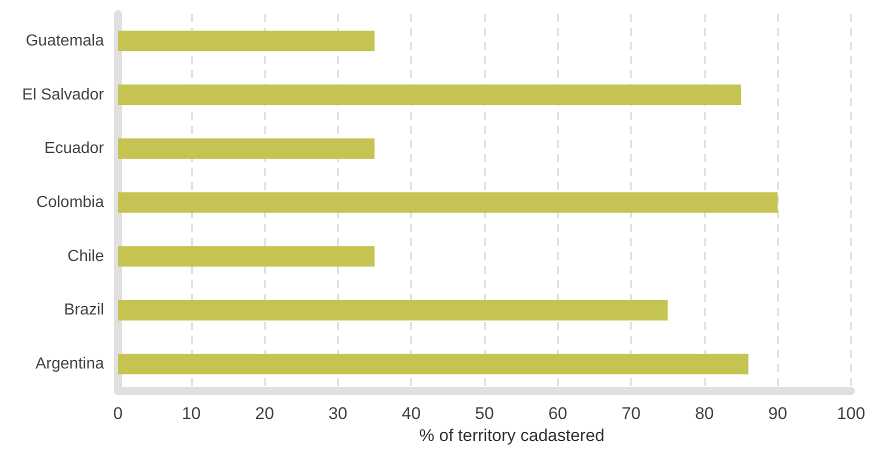 The image size is (869, 453). I want to click on x-tick-label: 10, so click(191, 413).